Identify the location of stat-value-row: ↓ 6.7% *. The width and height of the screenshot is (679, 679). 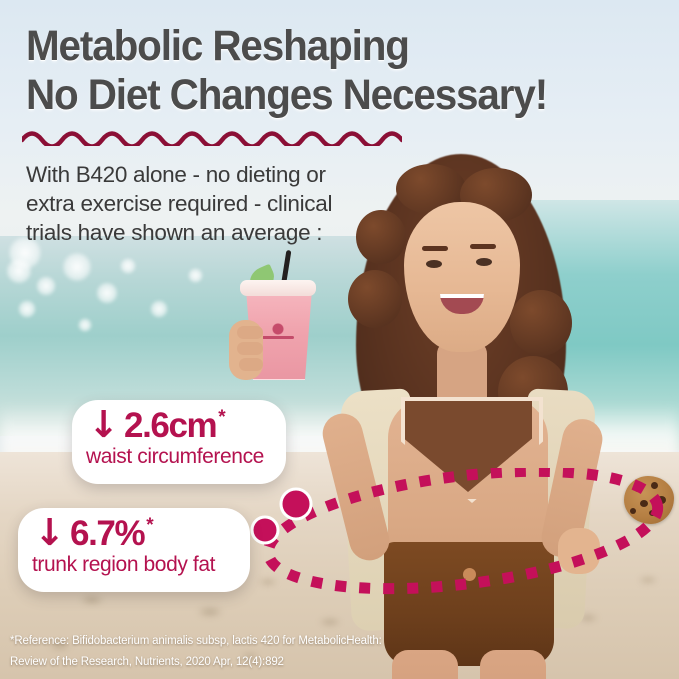
(134, 530).